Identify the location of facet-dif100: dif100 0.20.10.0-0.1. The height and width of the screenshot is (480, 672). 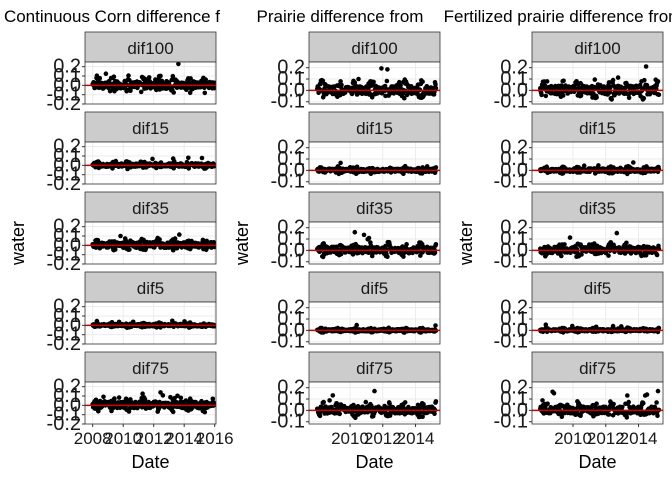
(356, 72).